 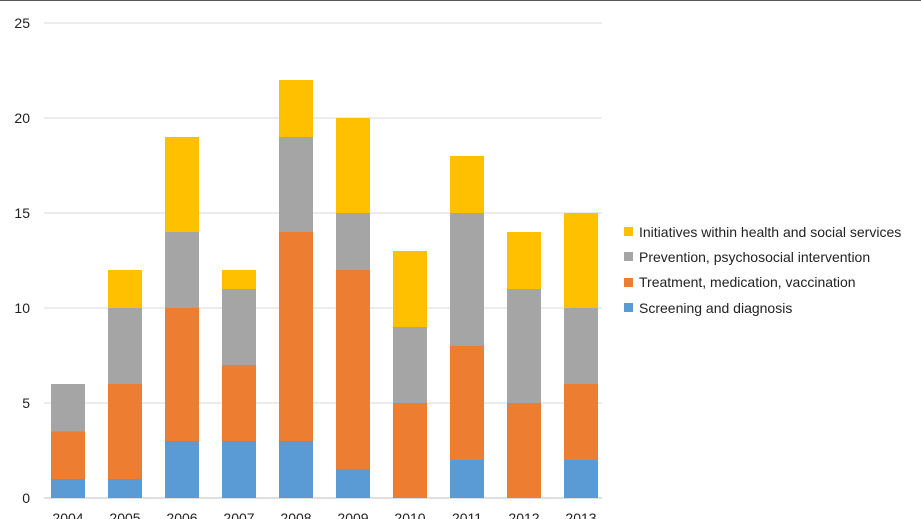 I want to click on x-tick-label: 2010, so click(x=409, y=514).